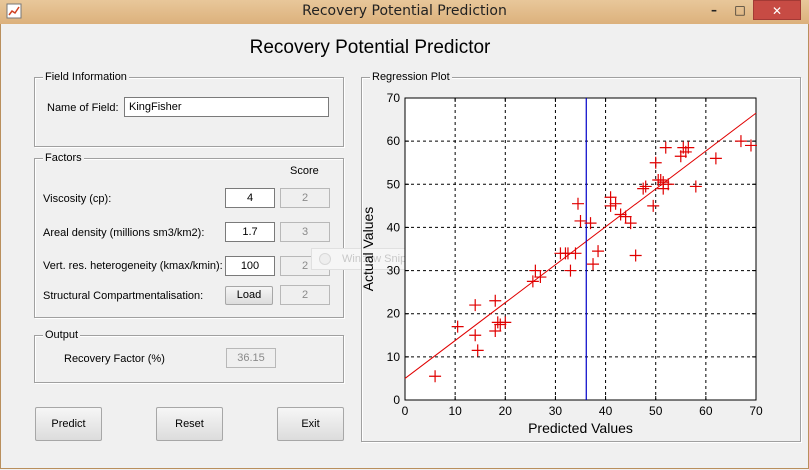 This screenshot has height=470, width=809. I want to click on output-panel: Output, so click(189, 356).